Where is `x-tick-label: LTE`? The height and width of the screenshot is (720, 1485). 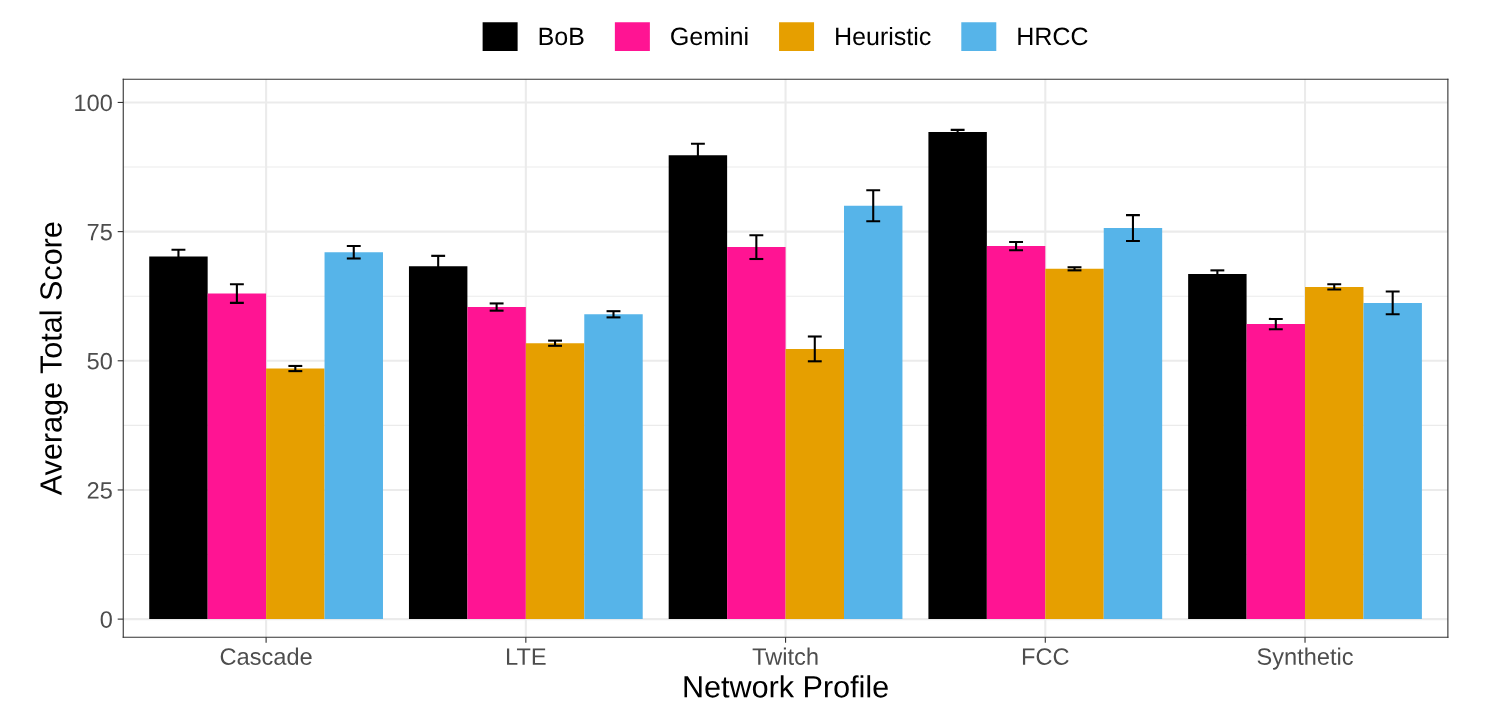
x-tick-label: LTE is located at coordinates (526, 656).